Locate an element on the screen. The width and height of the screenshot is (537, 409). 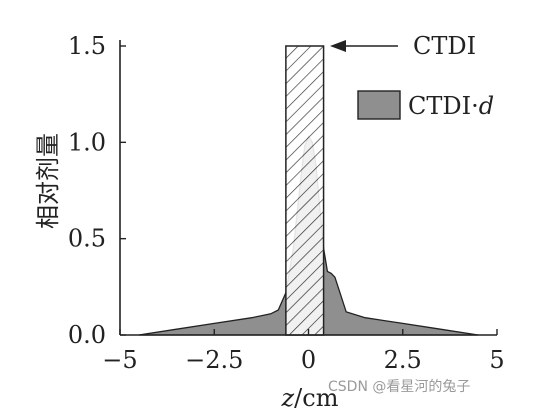
legend: CTDI·d is located at coordinates (425, 105).